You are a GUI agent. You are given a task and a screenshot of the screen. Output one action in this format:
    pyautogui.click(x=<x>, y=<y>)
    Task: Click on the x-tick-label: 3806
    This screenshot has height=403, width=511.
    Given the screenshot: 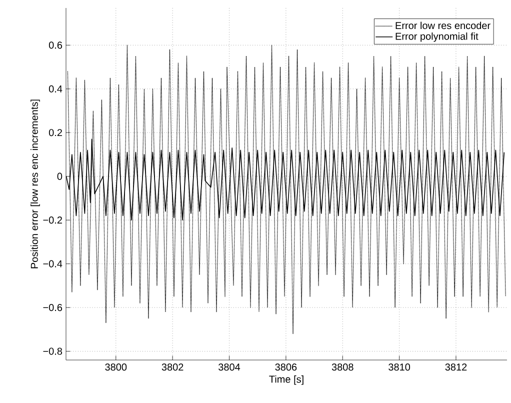 What is the action you would take?
    pyautogui.click(x=286, y=367)
    